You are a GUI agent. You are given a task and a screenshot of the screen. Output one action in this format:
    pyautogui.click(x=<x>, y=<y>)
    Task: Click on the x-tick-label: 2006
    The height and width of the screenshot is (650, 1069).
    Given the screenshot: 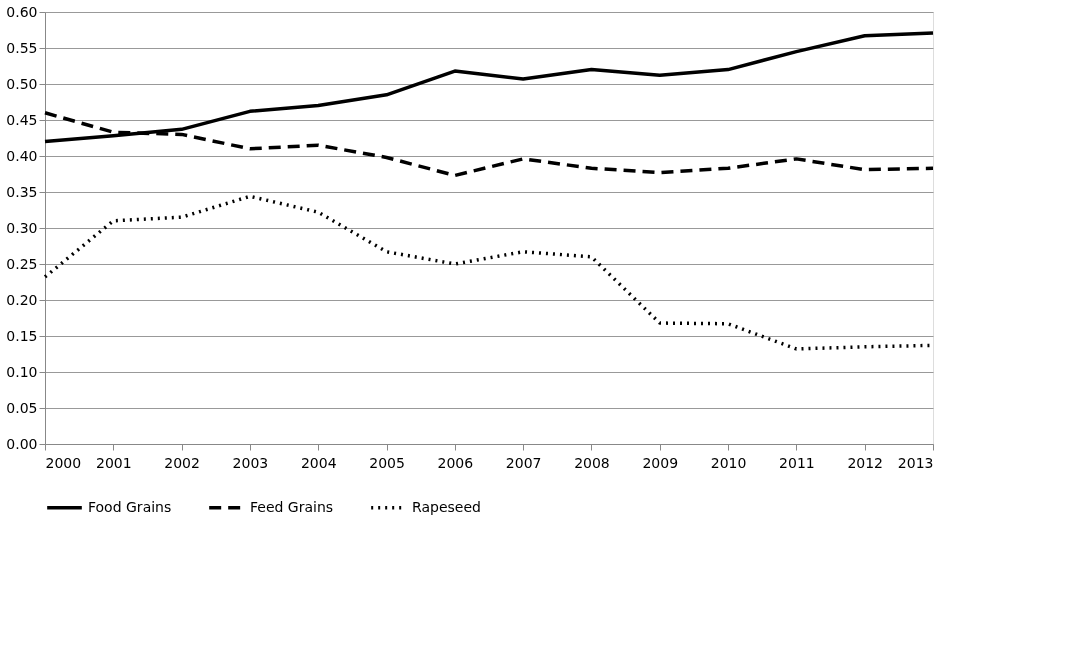 What is the action you would take?
    pyautogui.click(x=455, y=462)
    